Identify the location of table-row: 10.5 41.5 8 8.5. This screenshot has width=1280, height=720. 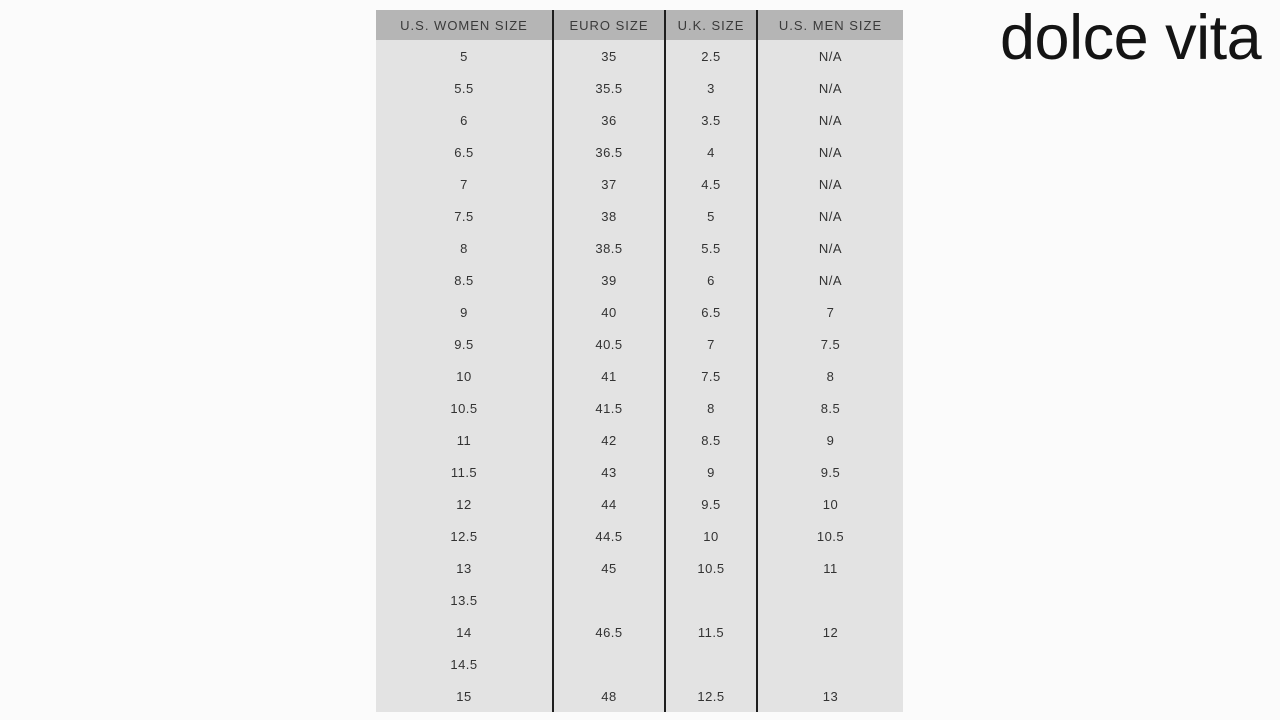
(639, 408).